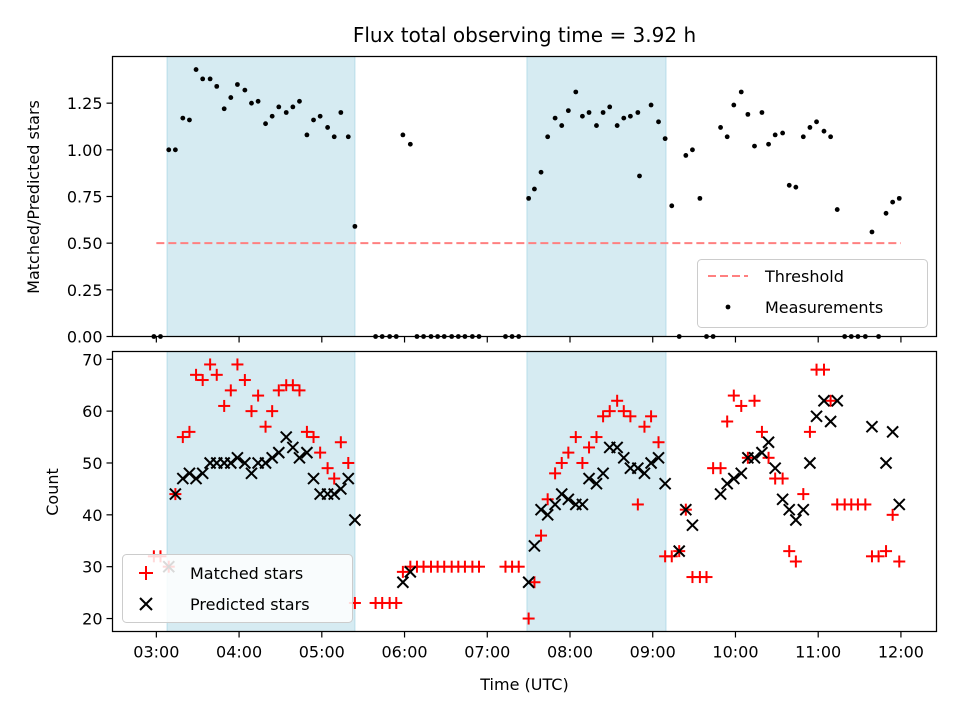  What do you see at coordinates (146, 604) in the screenshot?
I see `predicted-legend-swatch` at bounding box center [146, 604].